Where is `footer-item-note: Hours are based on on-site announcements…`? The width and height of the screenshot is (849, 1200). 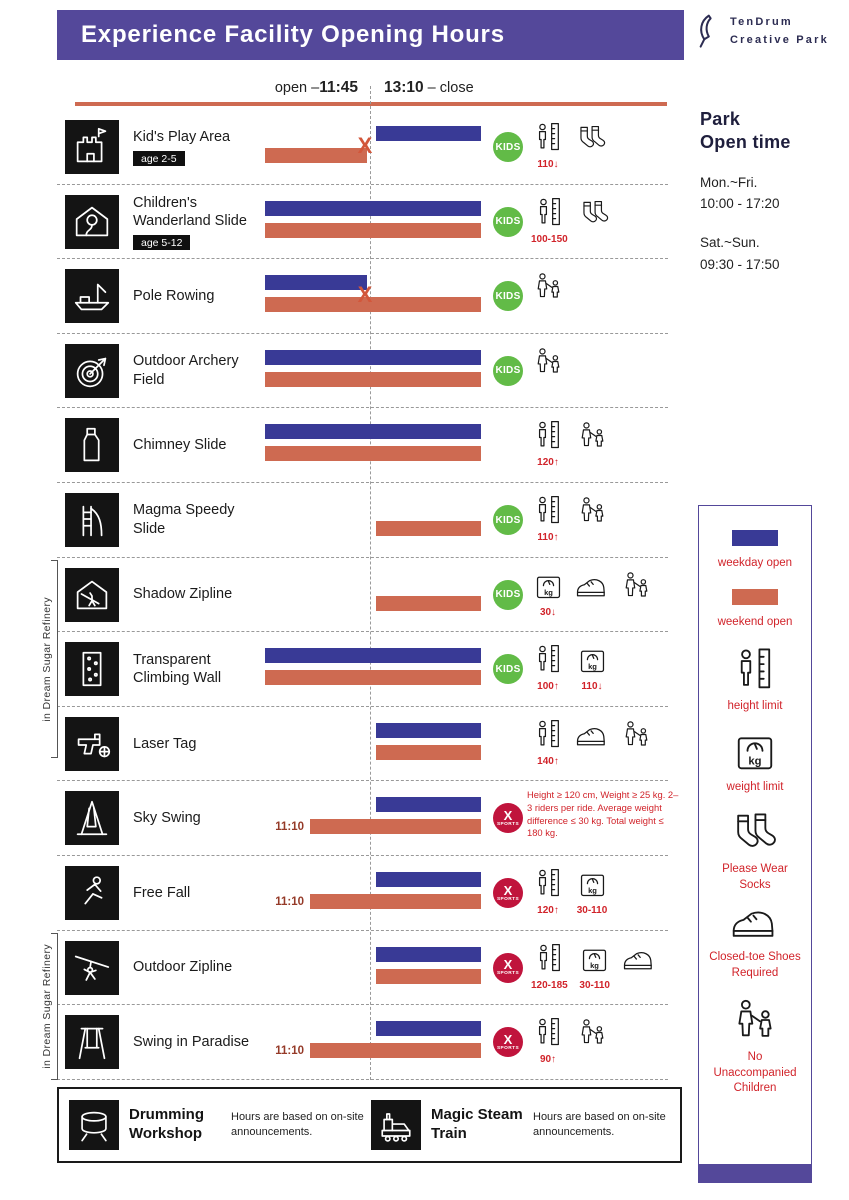 footer-item-note: Hours are based on on-site announcements… is located at coordinates (599, 1124).